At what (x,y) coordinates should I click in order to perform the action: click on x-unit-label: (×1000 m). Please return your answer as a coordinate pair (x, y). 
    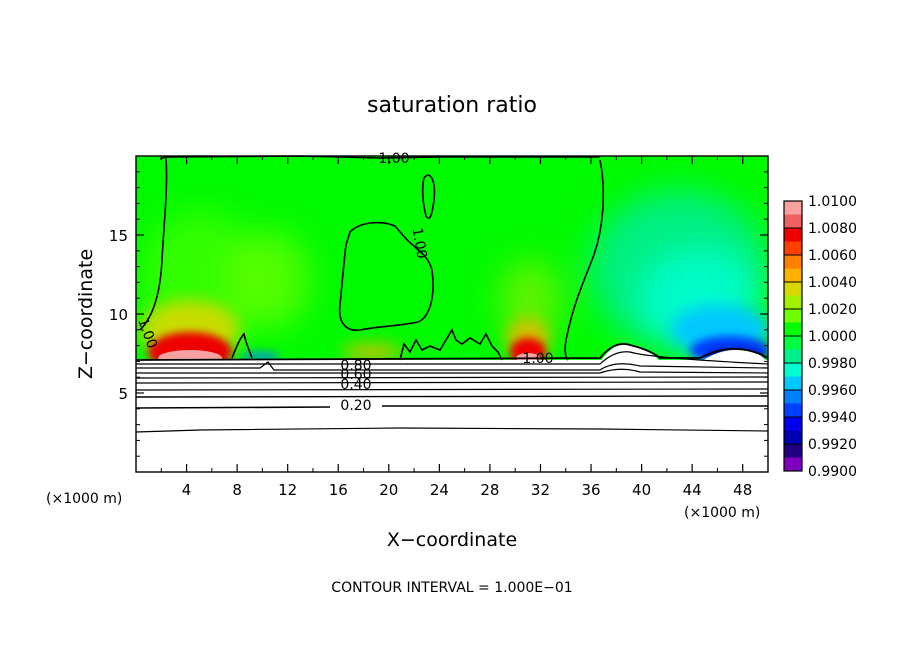
    Looking at the image, I should click on (722, 513).